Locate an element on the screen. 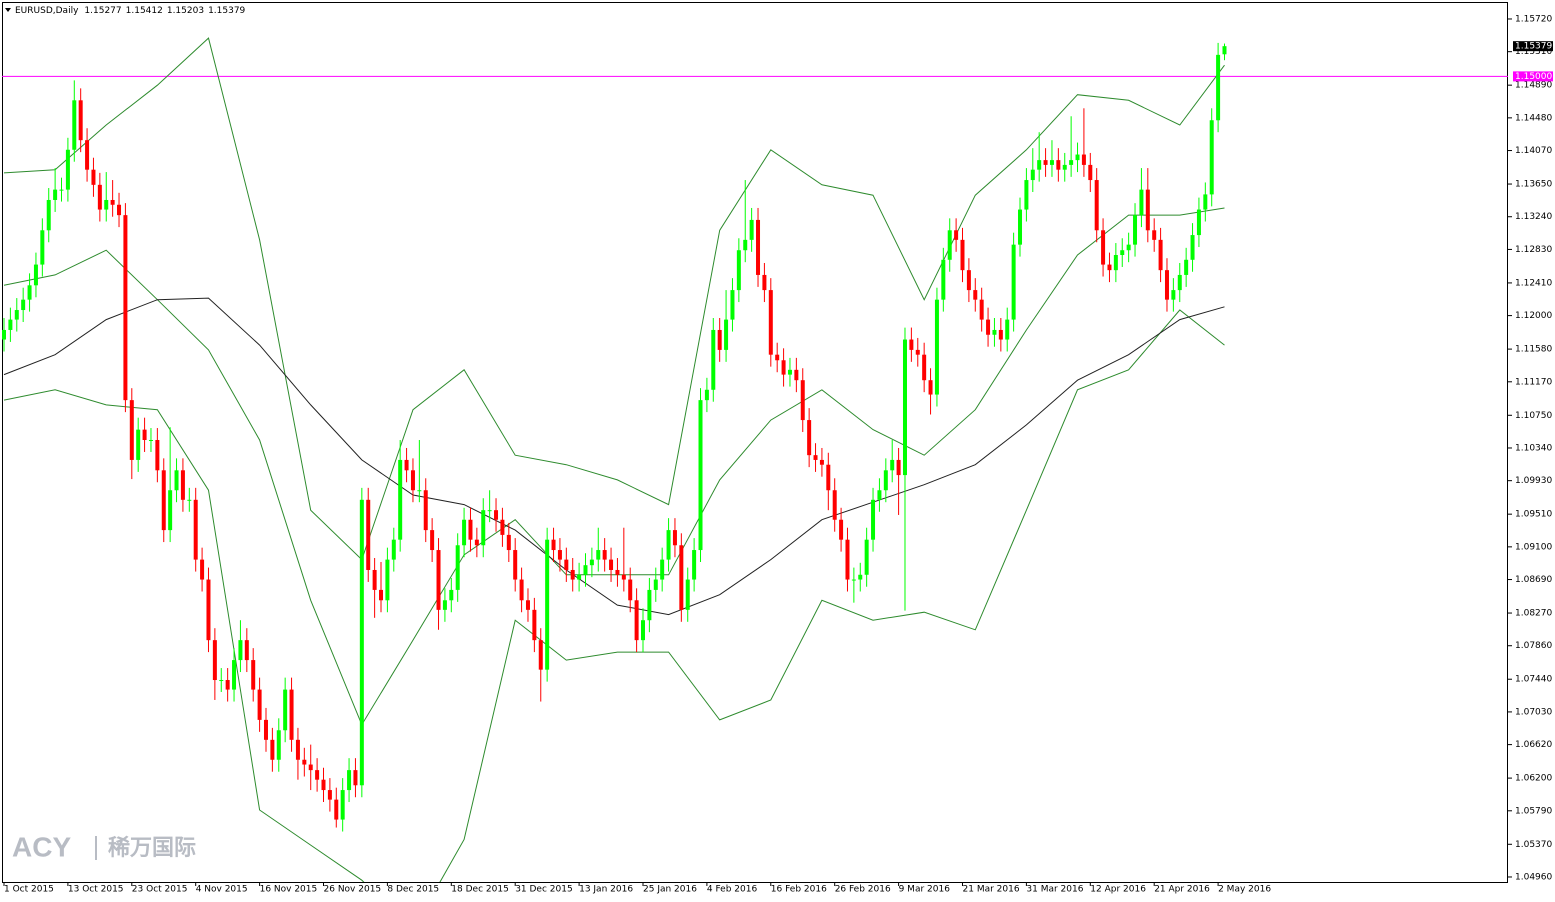  y-tick-label: 1.05790 is located at coordinates (1533, 811).